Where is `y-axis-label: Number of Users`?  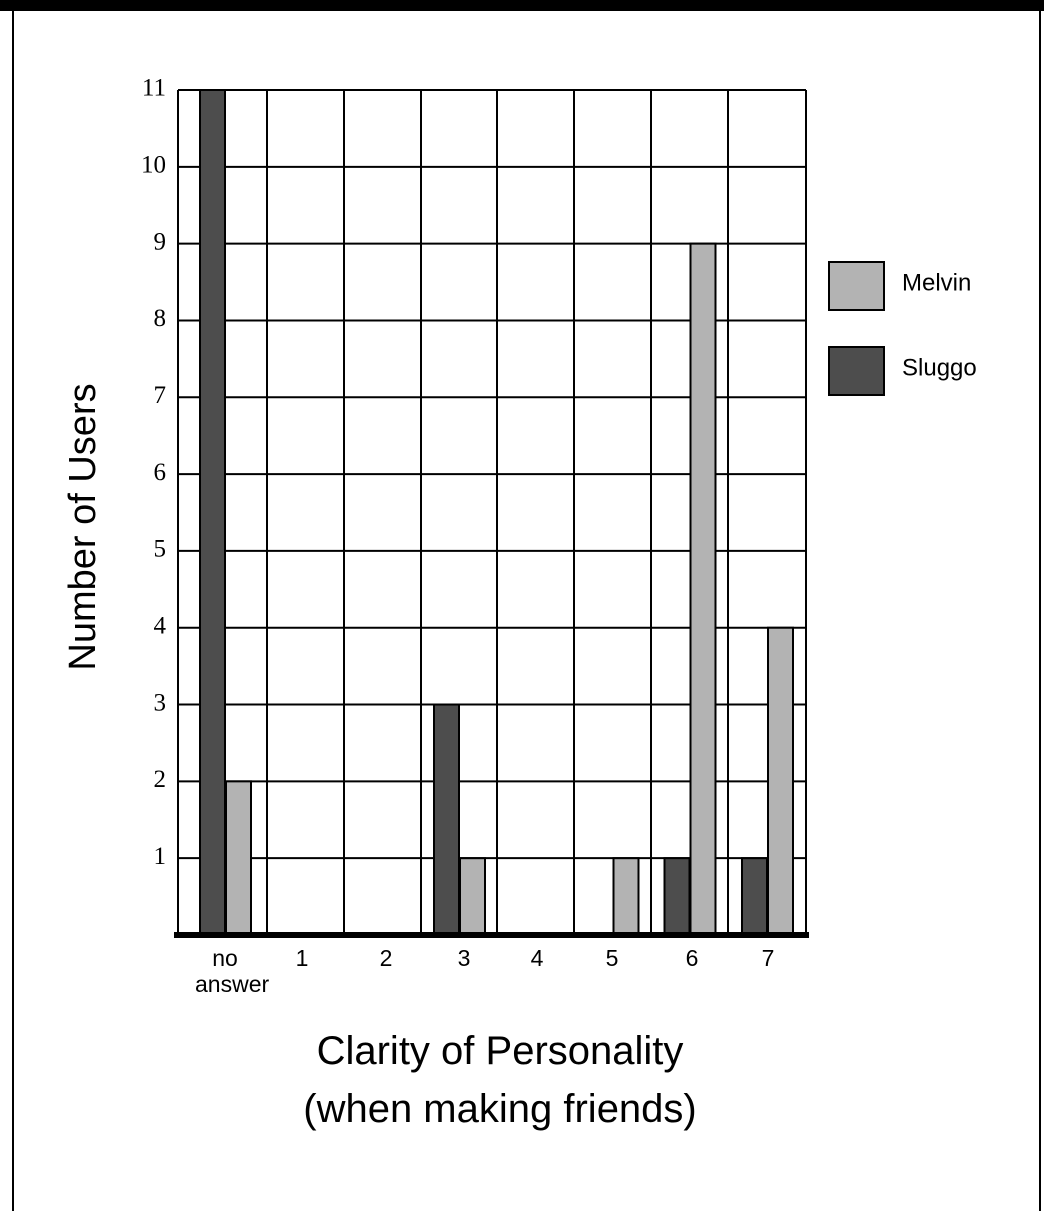 y-axis-label: Number of Users is located at coordinates (83, 526).